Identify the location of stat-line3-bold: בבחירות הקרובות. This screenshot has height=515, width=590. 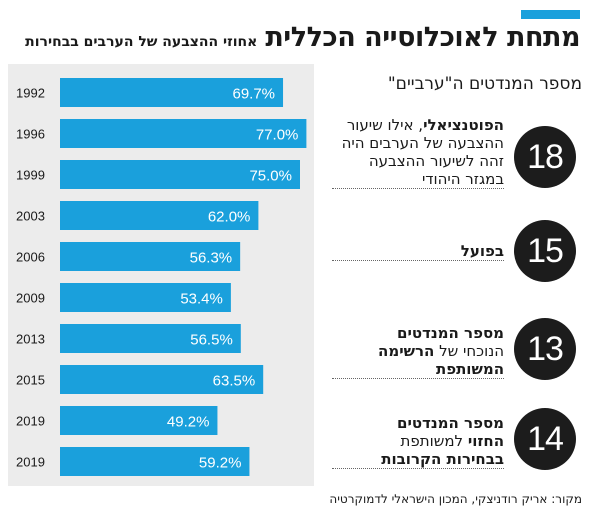
(442, 459).